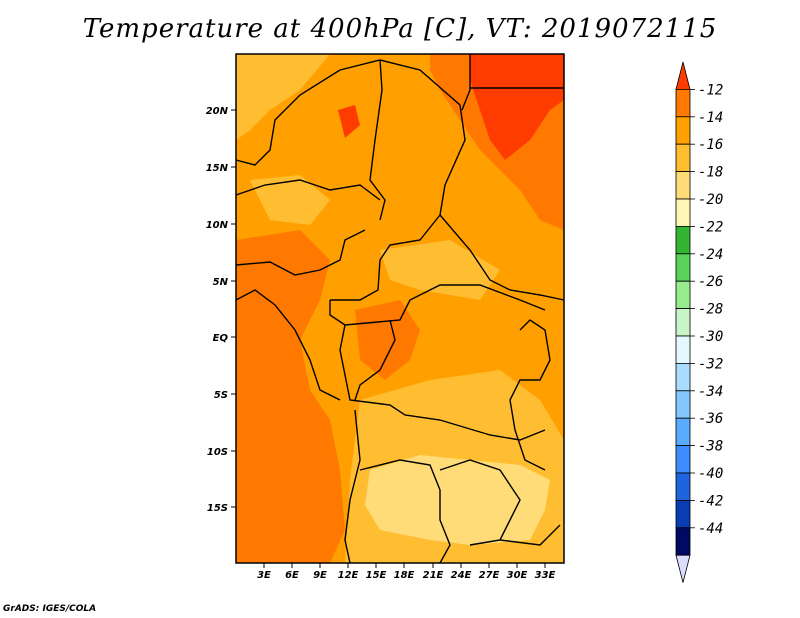 The height and width of the screenshot is (618, 800). What do you see at coordinates (221, 282) in the screenshot?
I see `lat-tick-label: 5N` at bounding box center [221, 282].